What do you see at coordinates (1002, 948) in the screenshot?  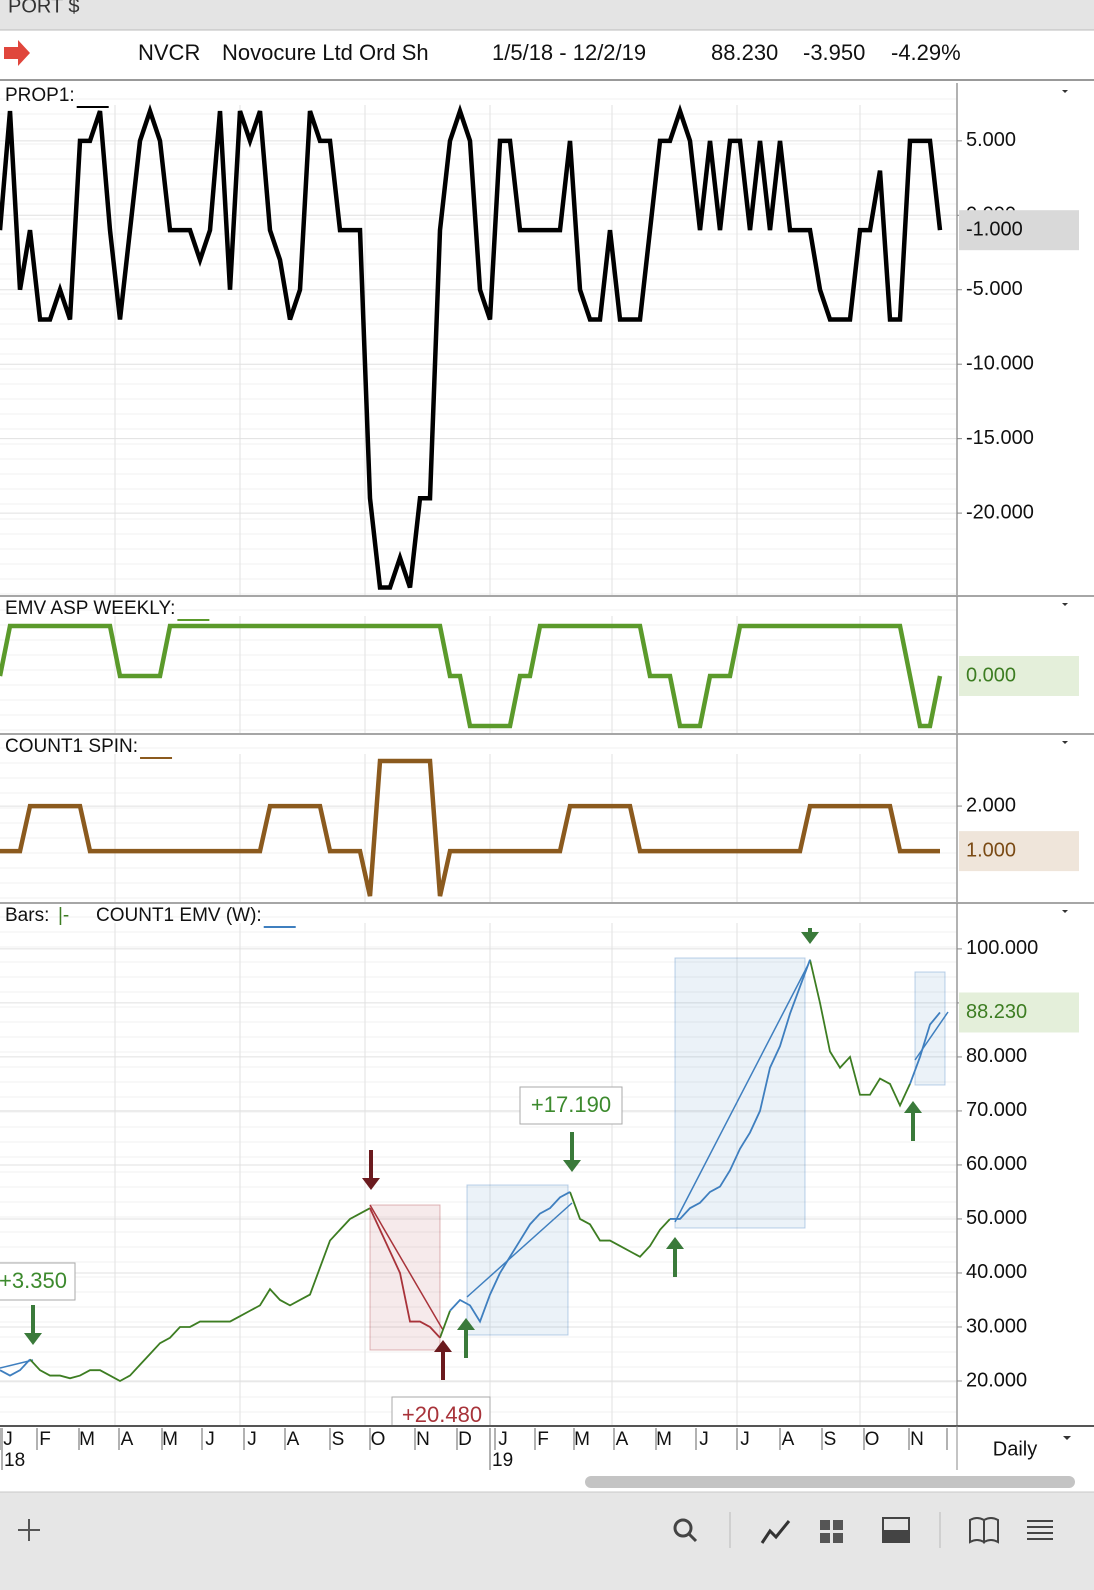 I see `y-tick-label: 100.000` at bounding box center [1002, 948].